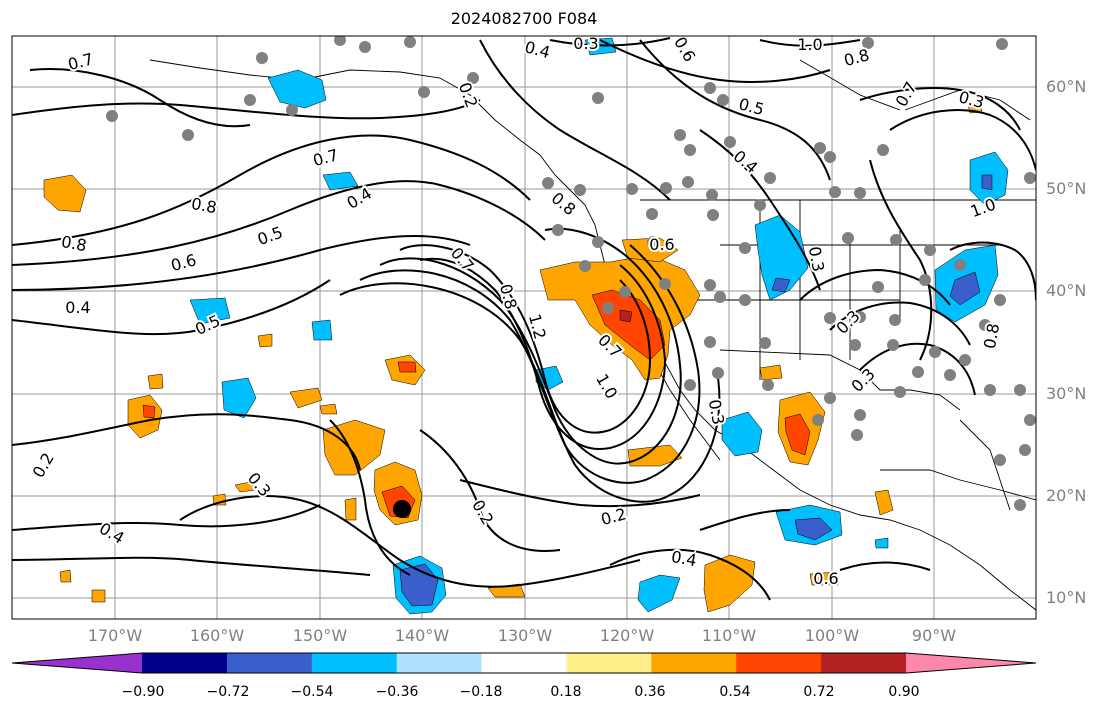 The image size is (1105, 712). Describe the element at coordinates (627, 635) in the screenshot. I see `lon-label: 120°W` at that location.